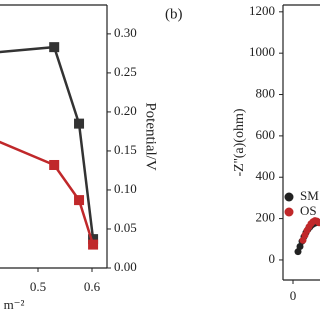  What do you see at coordinates (272, 258) in the screenshot?
I see `y-tick-label: 0` at bounding box center [272, 258].